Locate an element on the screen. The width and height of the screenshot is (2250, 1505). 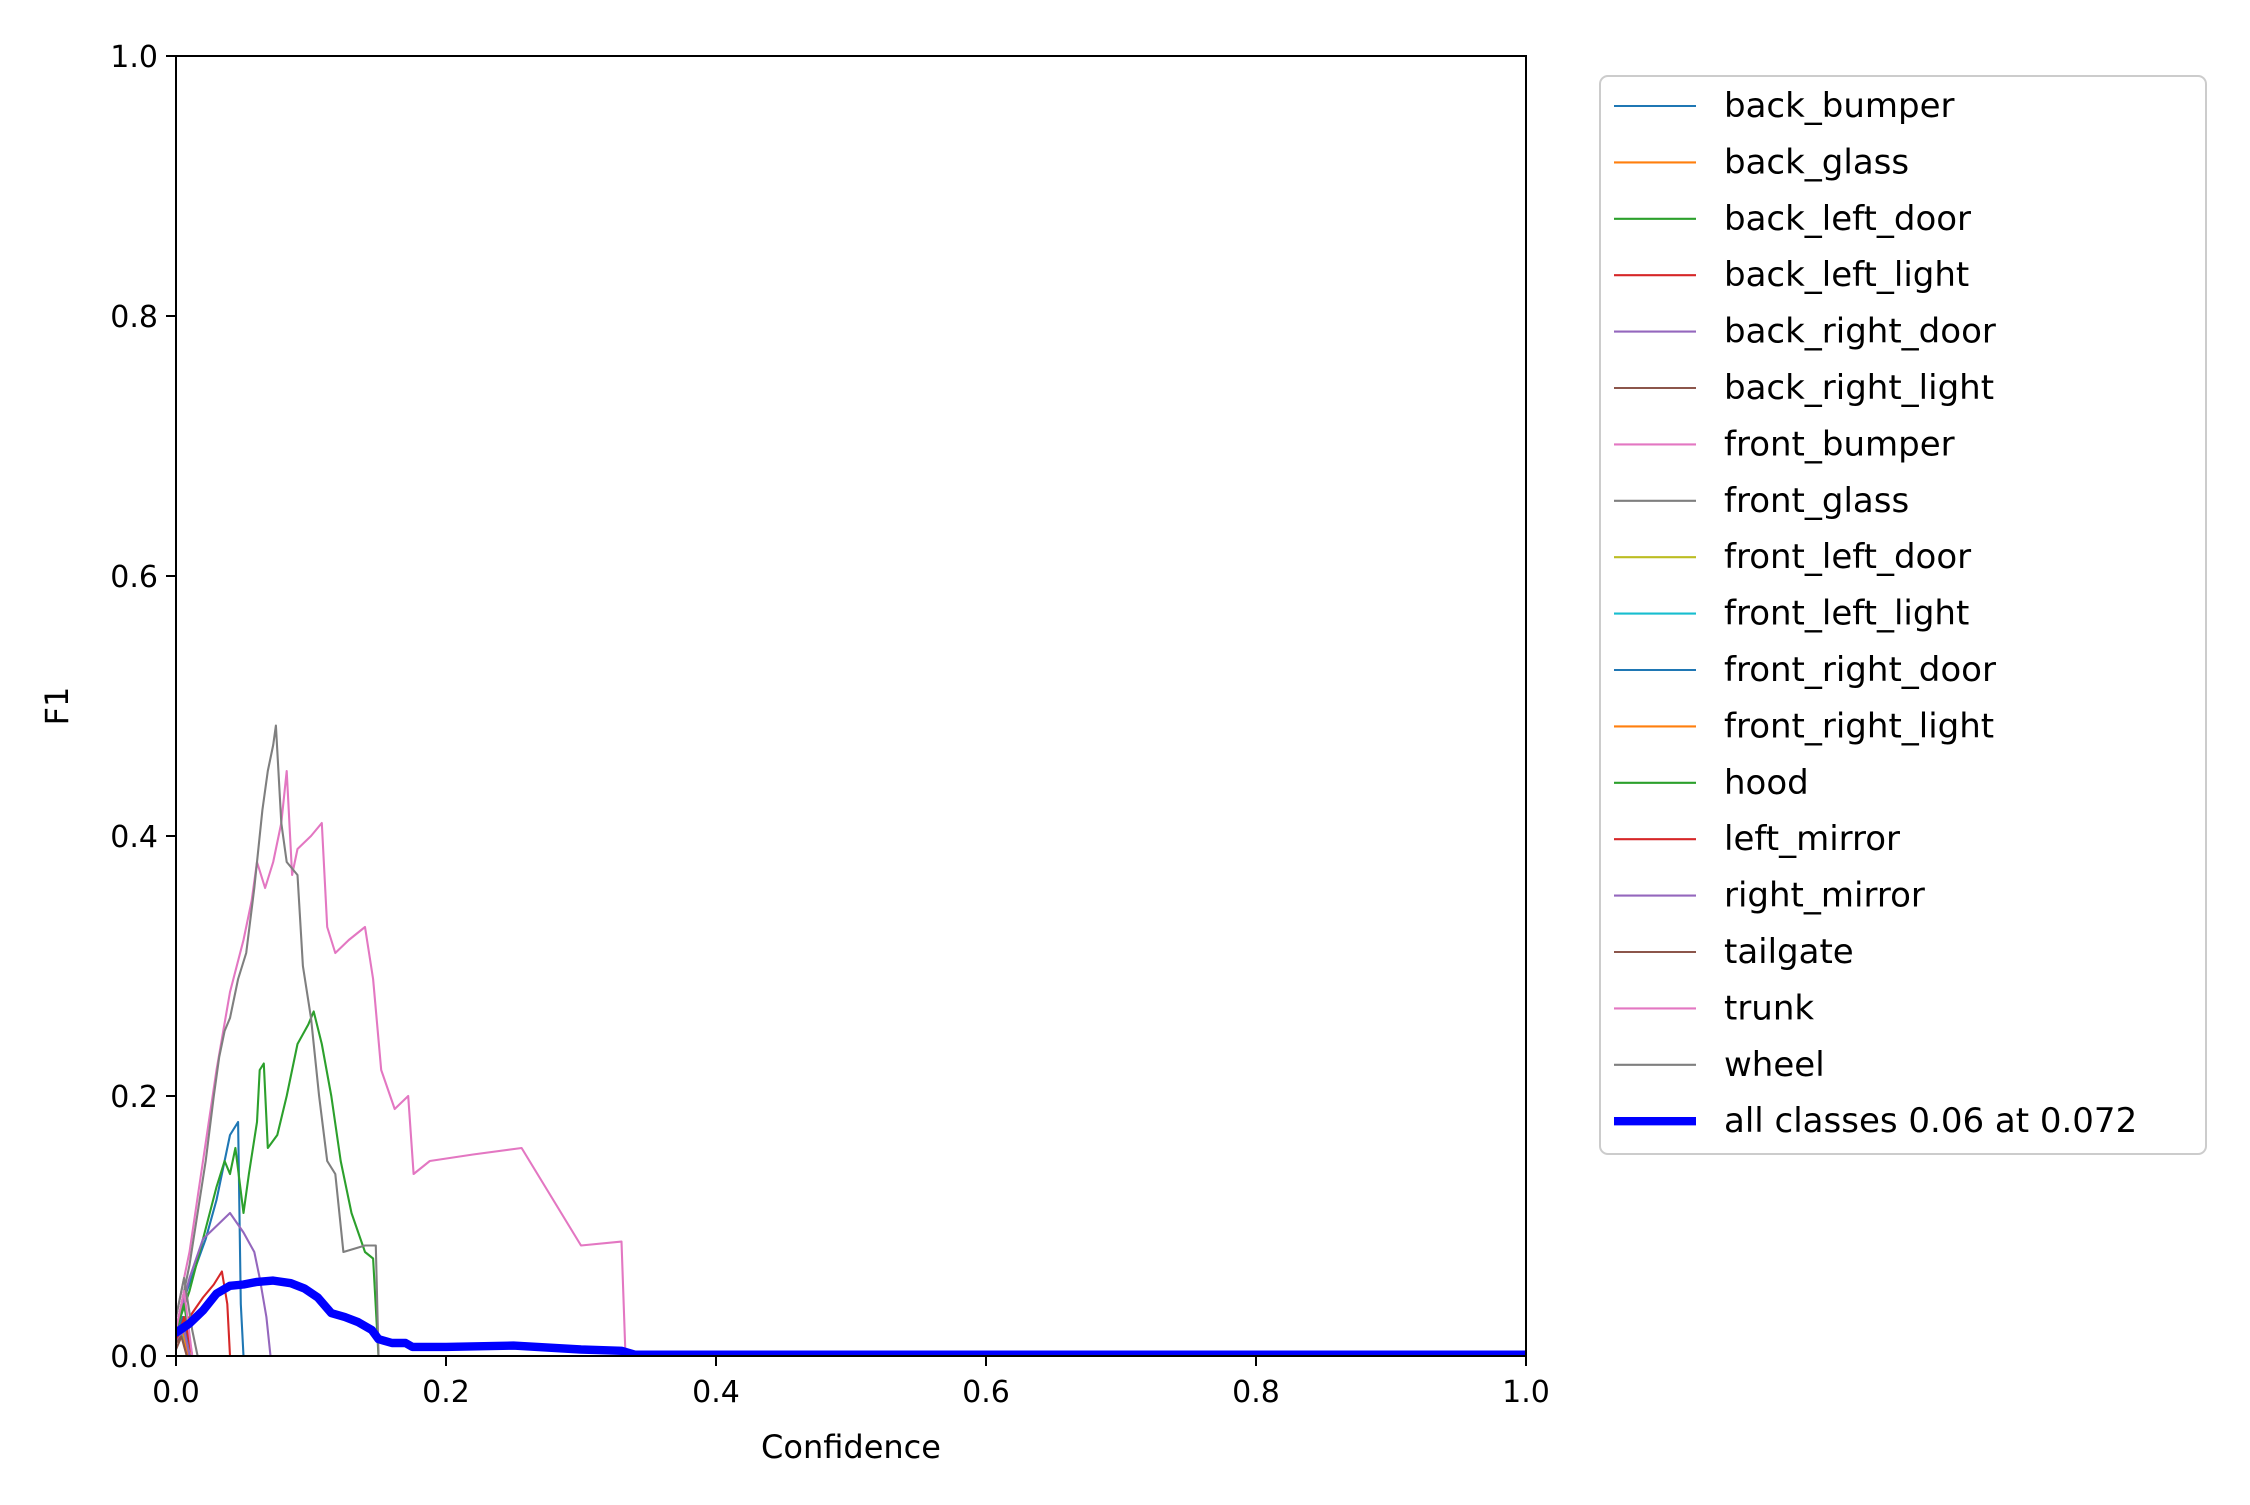
legend-label: tailgate is located at coordinates (1789, 952).